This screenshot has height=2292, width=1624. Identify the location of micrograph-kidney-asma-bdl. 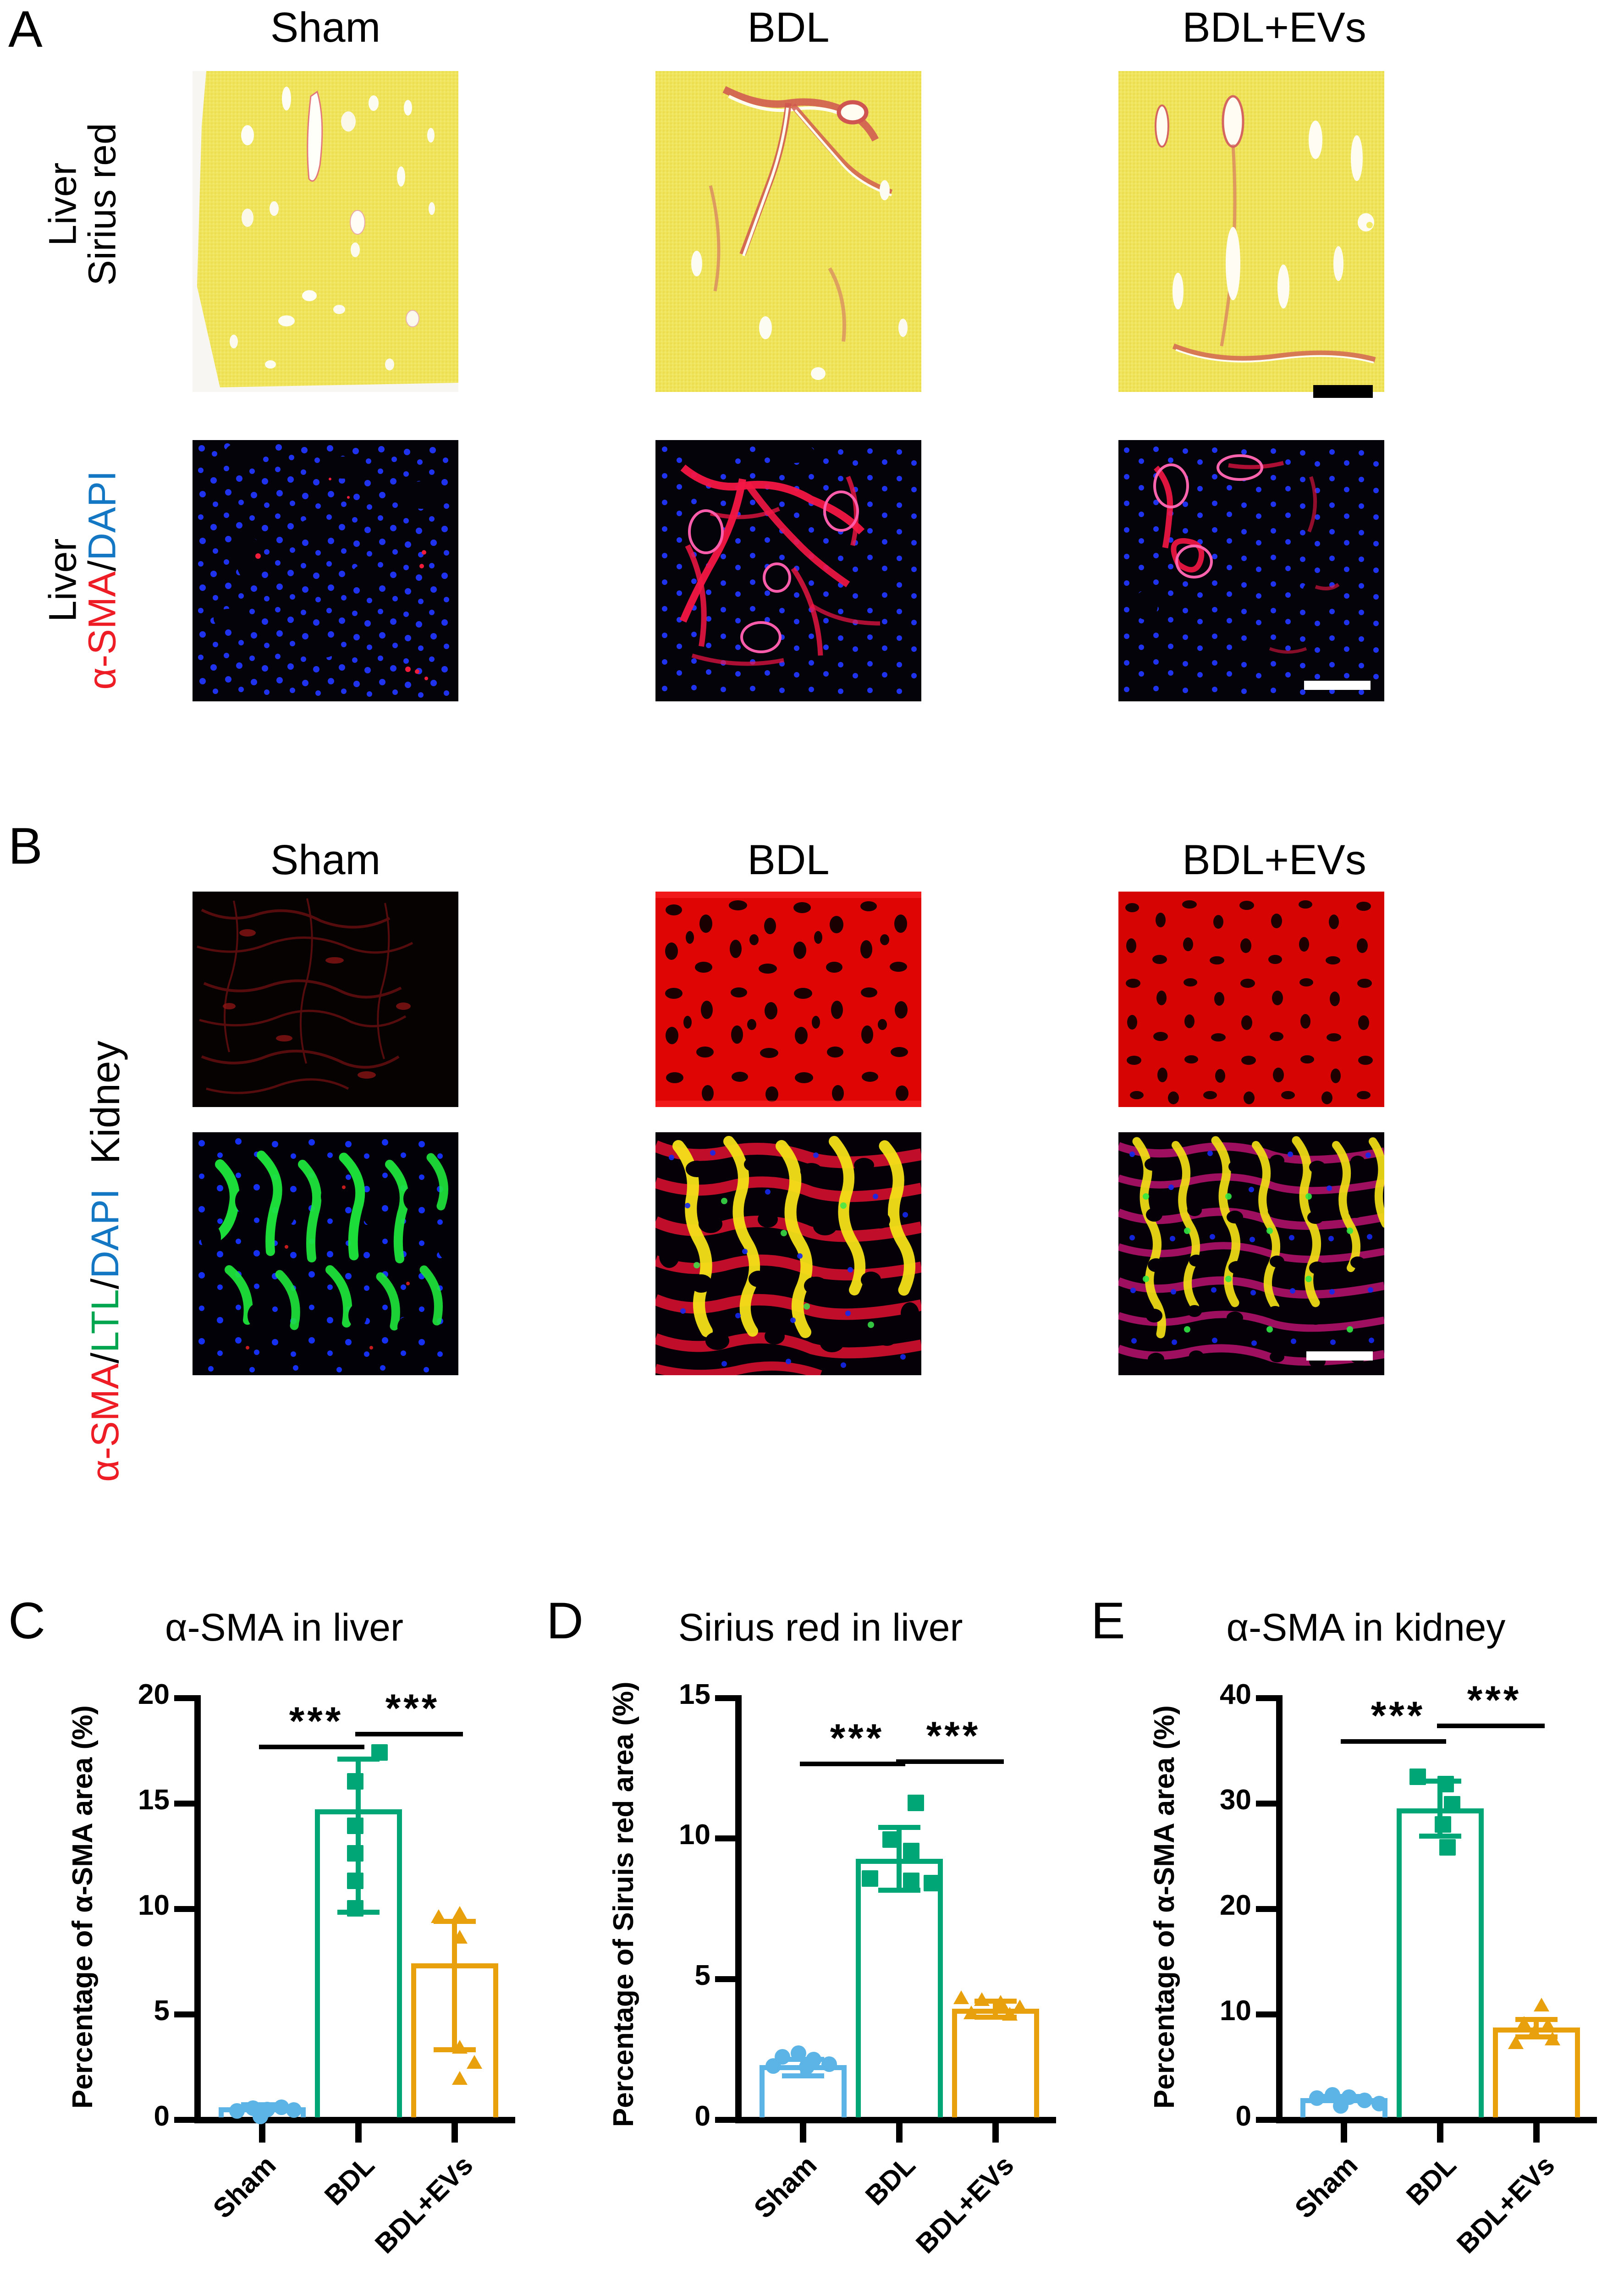
(788, 999).